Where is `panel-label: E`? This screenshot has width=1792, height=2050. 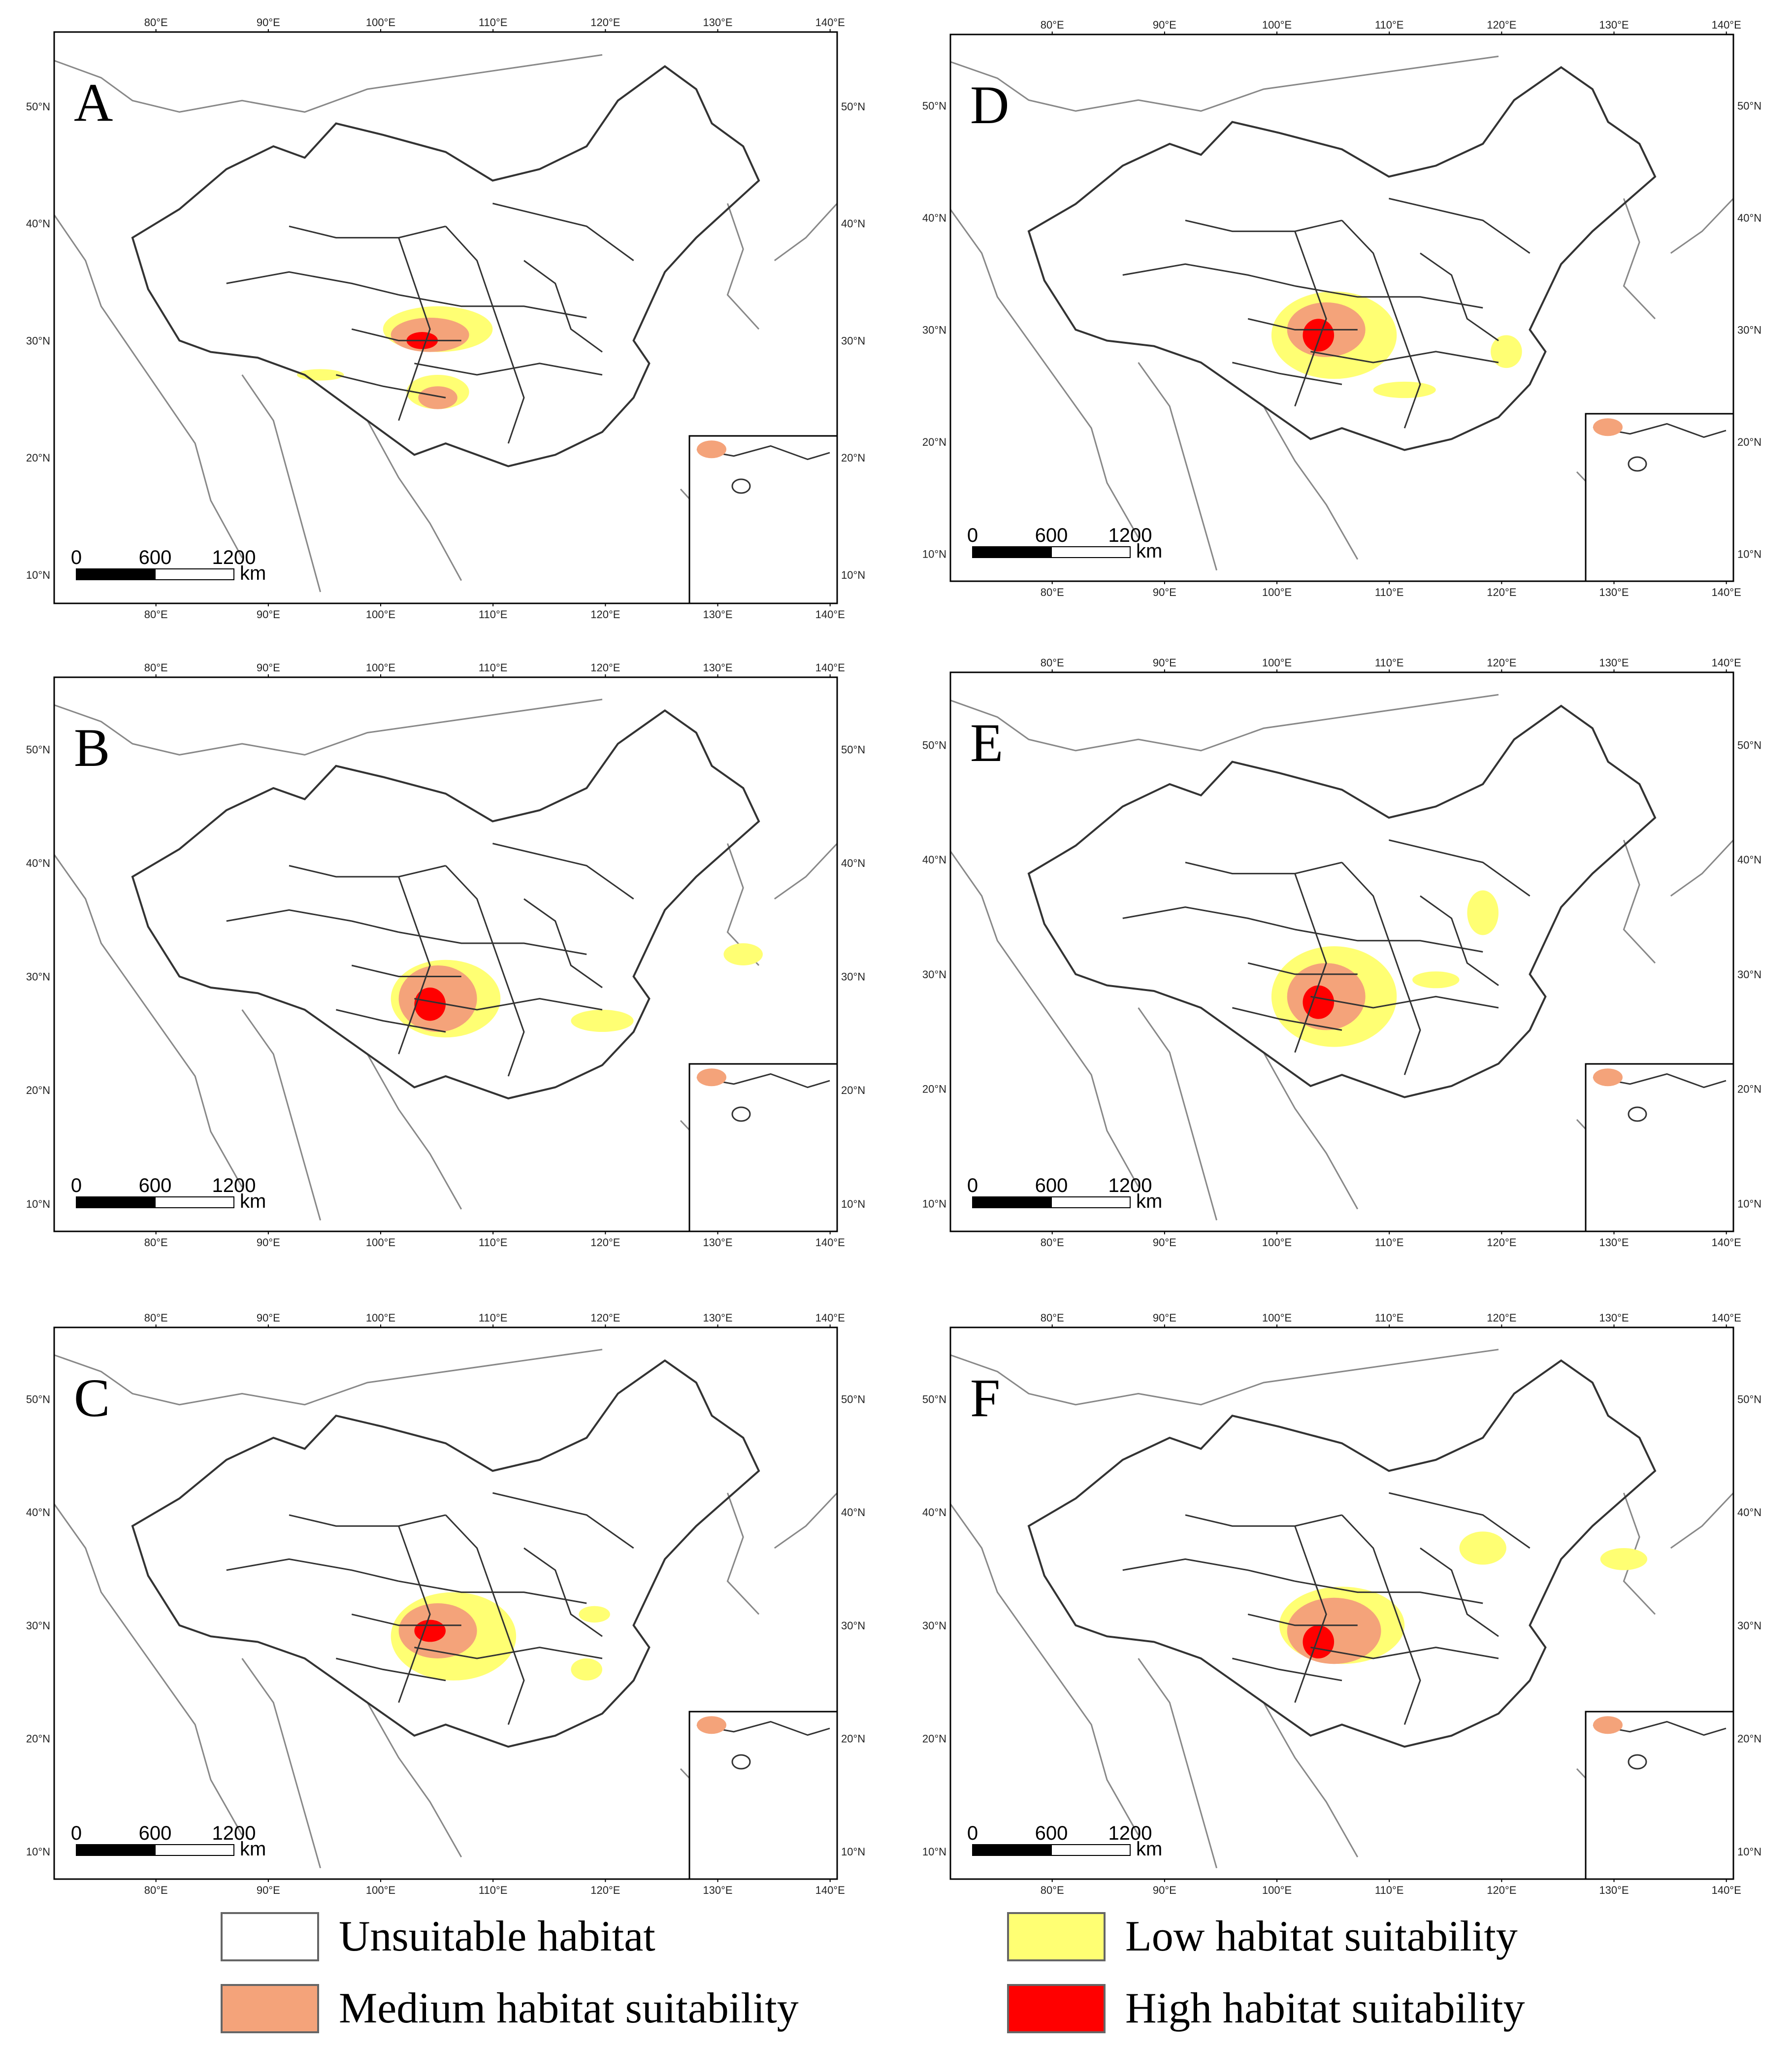 panel-label: E is located at coordinates (987, 743).